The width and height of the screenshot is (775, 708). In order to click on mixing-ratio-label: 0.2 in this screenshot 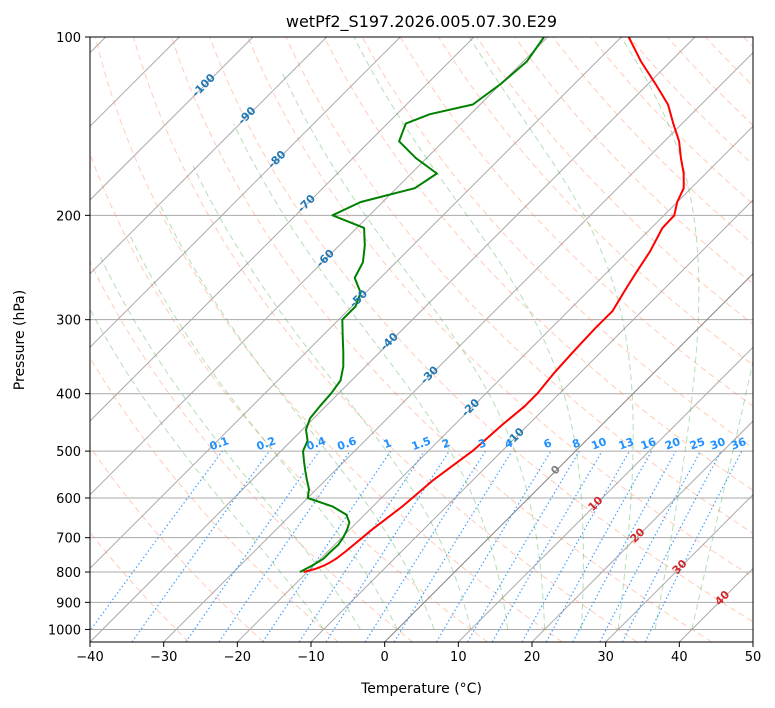, I will do `click(266, 443)`.